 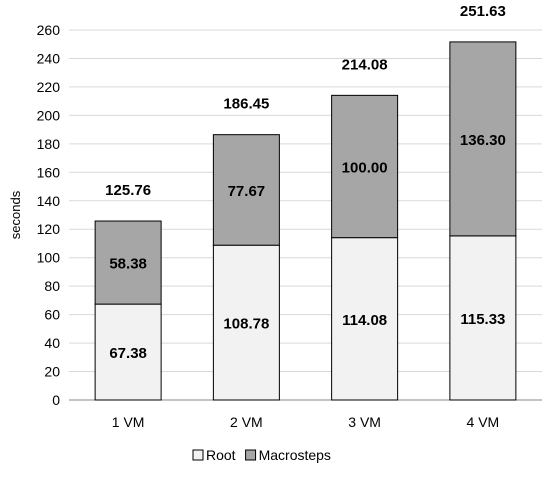 I want to click on segment-value-label: 115.33, so click(x=482, y=319).